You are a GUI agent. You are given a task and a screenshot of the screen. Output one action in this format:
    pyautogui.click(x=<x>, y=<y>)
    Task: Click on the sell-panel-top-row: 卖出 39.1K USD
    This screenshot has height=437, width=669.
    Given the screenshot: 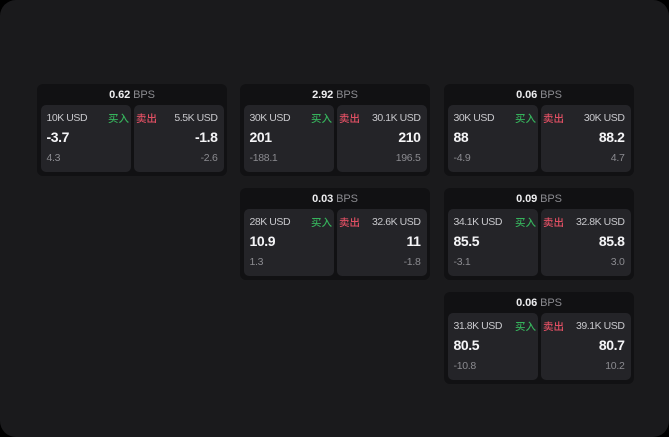 What is the action you would take?
    pyautogui.click(x=584, y=326)
    